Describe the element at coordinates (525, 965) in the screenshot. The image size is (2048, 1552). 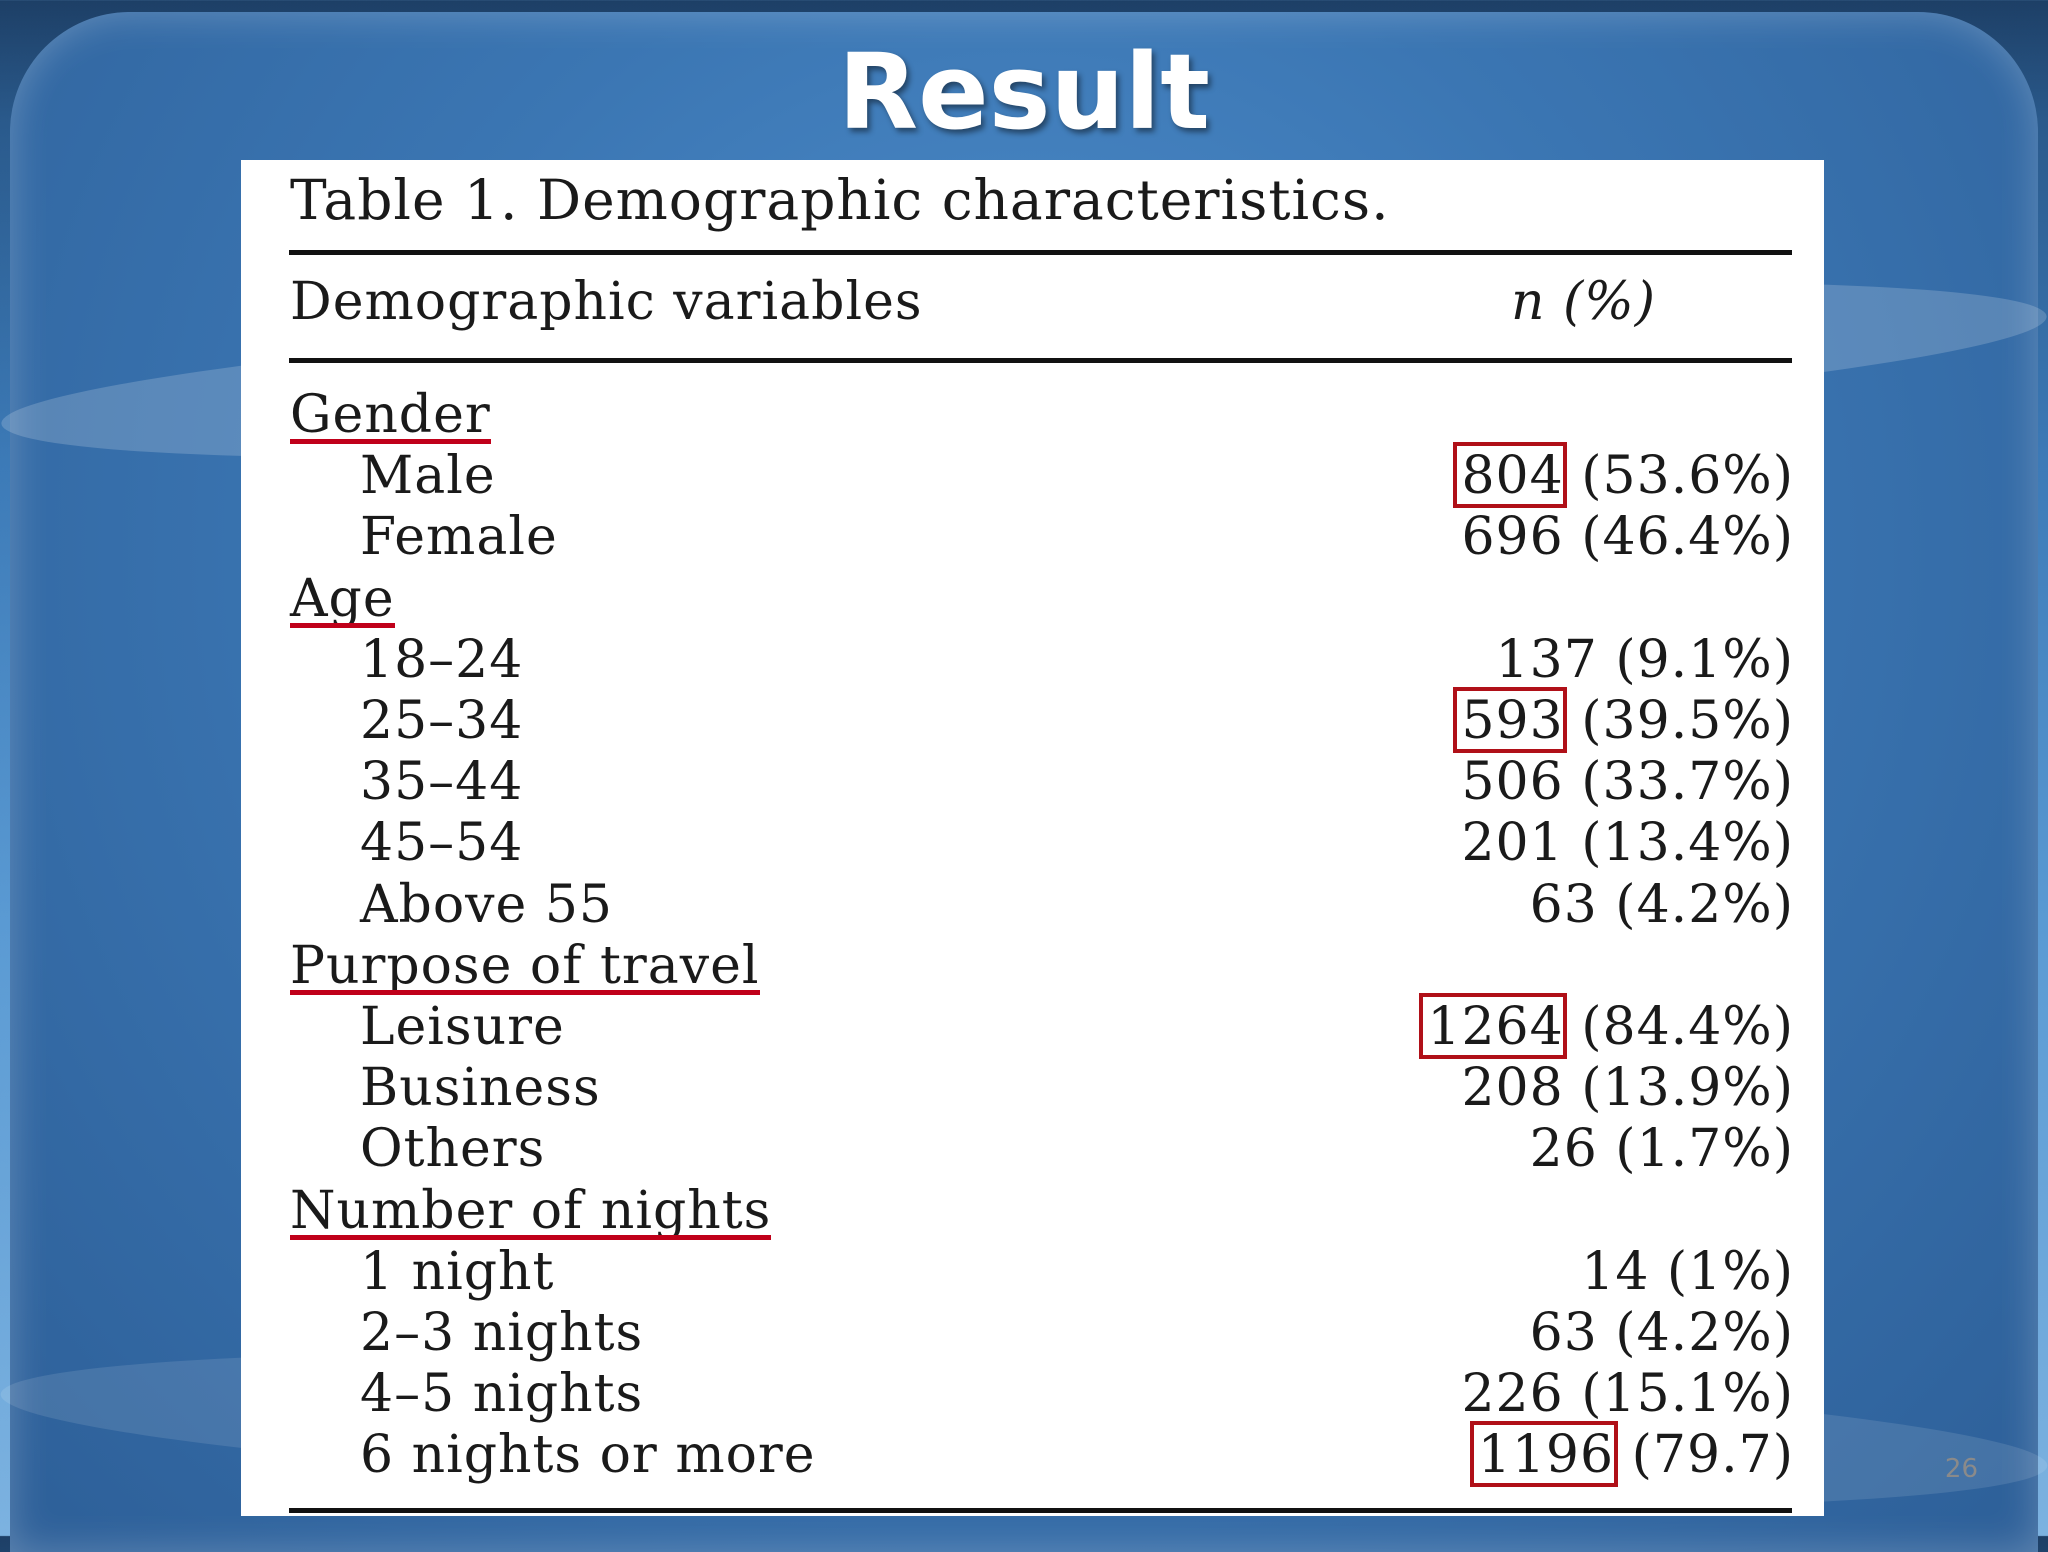
I see `group-label: Purpose of travel` at that location.